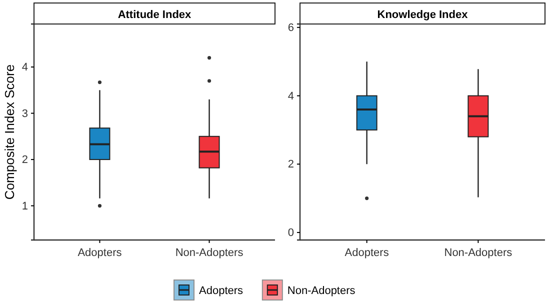 The image size is (550, 307). What do you see at coordinates (291, 233) in the screenshot?
I see `y-tick-label: 0` at bounding box center [291, 233].